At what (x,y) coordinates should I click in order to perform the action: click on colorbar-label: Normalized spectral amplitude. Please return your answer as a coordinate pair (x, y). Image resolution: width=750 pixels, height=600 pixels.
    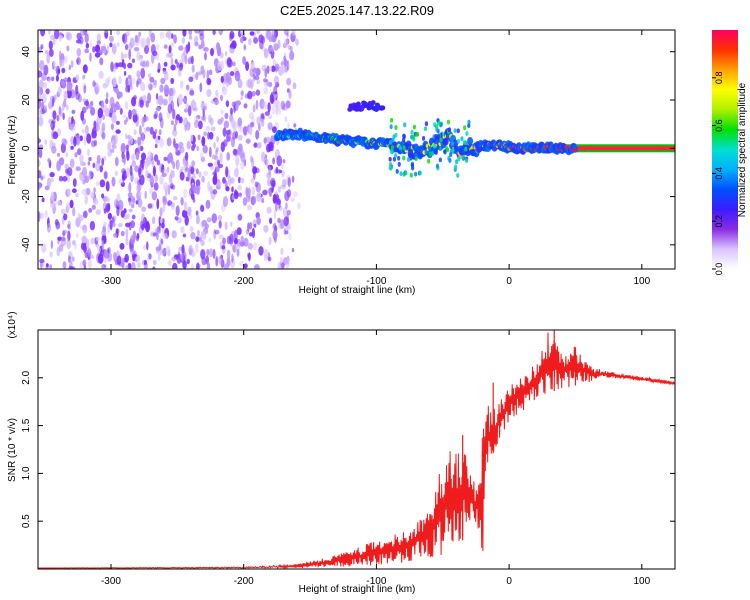
    Looking at the image, I should click on (742, 149).